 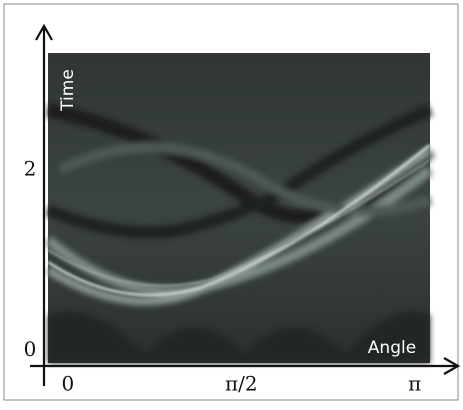 I want to click on y-axis-label: Time, so click(x=68, y=90).